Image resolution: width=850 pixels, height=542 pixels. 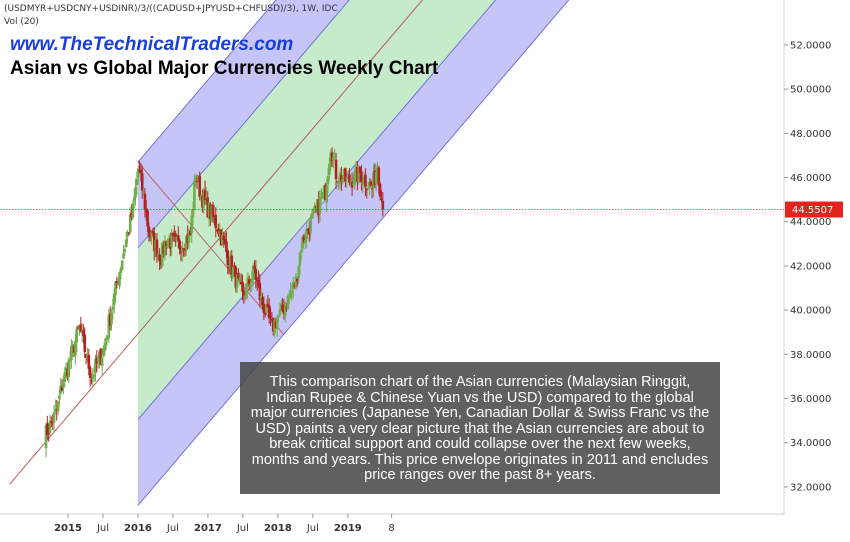 What do you see at coordinates (278, 528) in the screenshot?
I see `x-tick-label: 2018` at bounding box center [278, 528].